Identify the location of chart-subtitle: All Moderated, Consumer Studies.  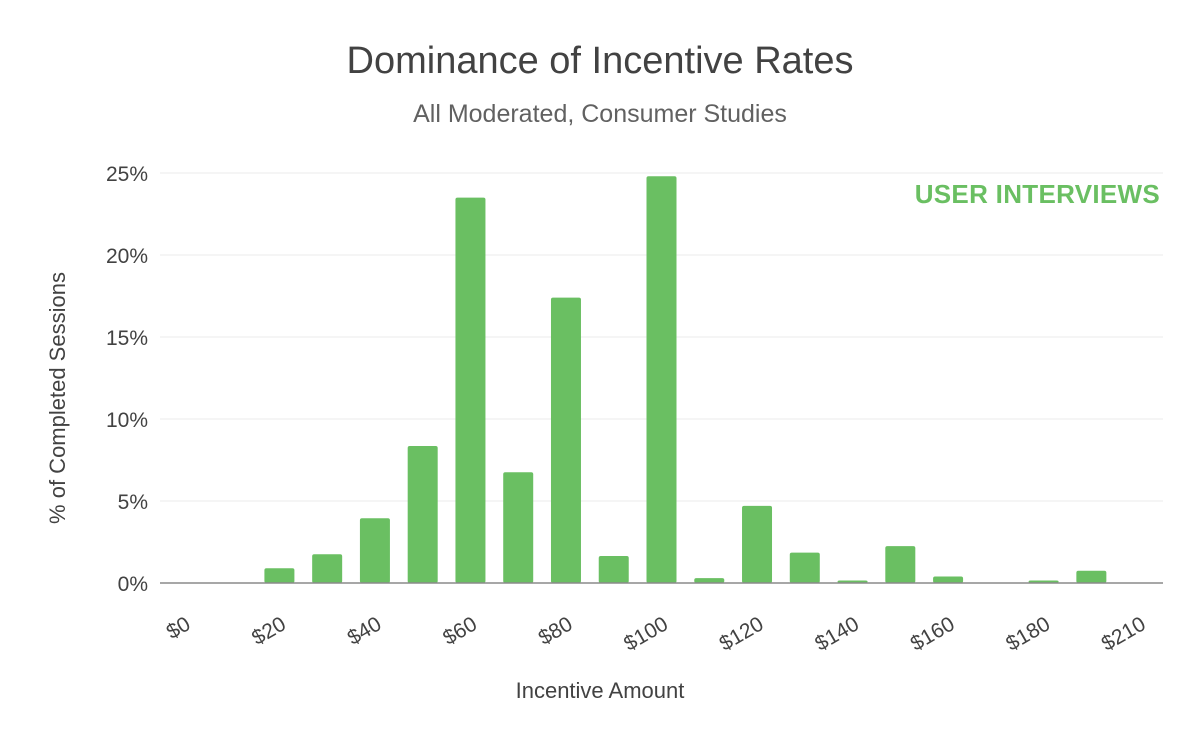
(600, 114).